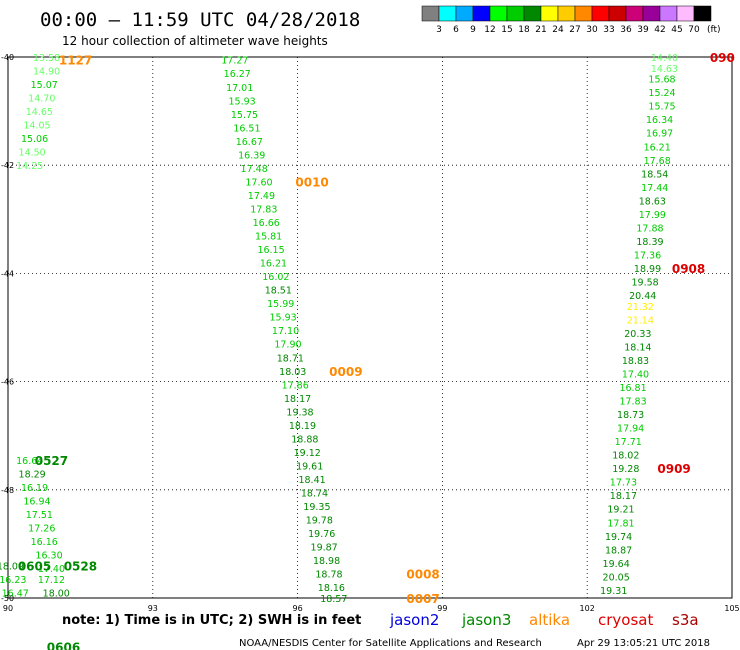 This screenshot has height=650, width=740. Describe the element at coordinates (8, 608) in the screenshot. I see `x-tick-label: 90` at that location.